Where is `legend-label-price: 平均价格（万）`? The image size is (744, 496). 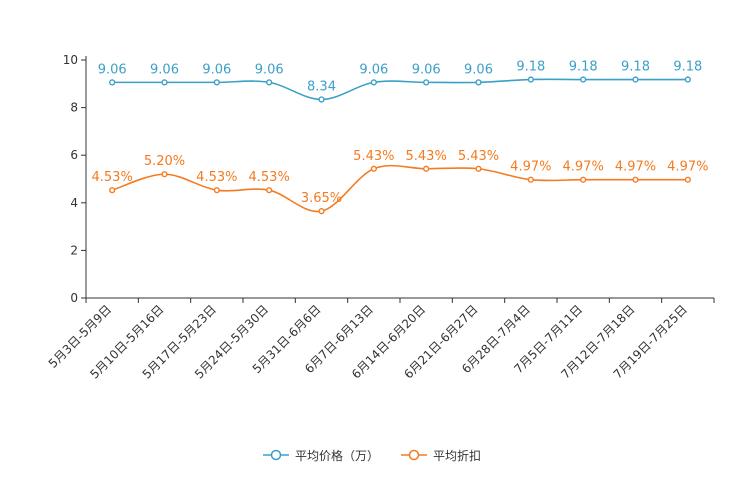
legend-label-price: 平均价格（万） is located at coordinates (336, 455).